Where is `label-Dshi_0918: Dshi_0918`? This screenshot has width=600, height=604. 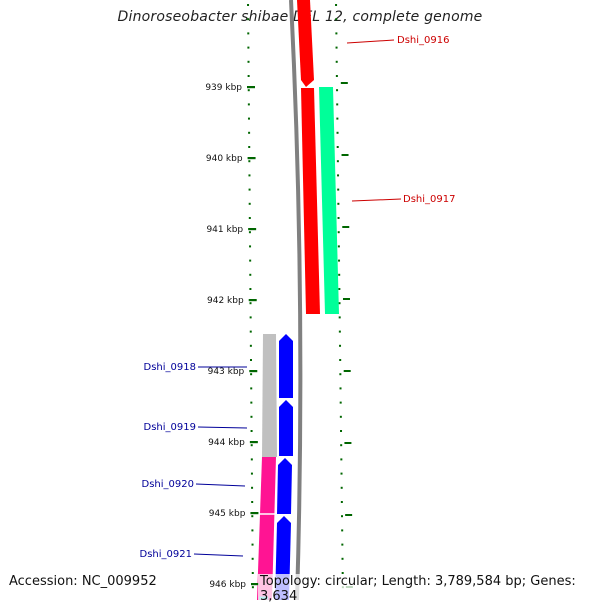 label-Dshi_0918: Dshi_0918 is located at coordinates (170, 367).